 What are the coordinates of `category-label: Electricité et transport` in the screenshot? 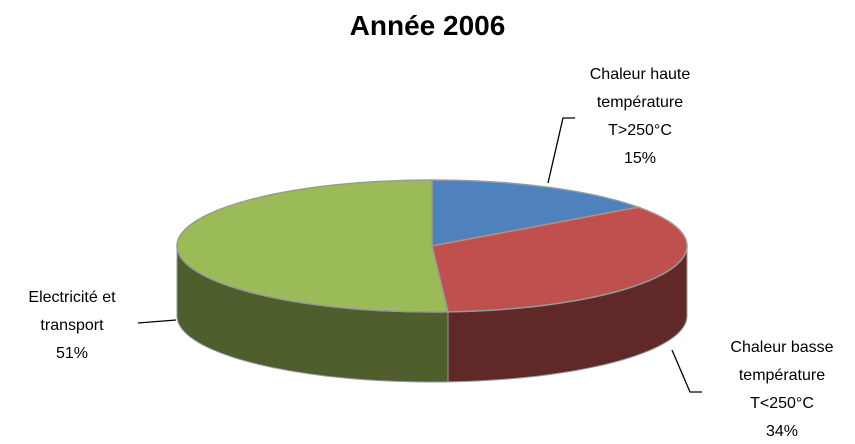 It's located at (72, 311).